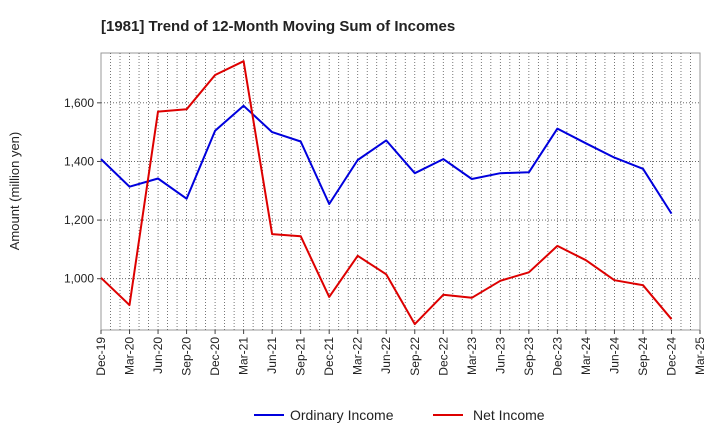 The width and height of the screenshot is (720, 440). What do you see at coordinates (244, 356) in the screenshot?
I see `x-tick-label: Mar-21` at bounding box center [244, 356].